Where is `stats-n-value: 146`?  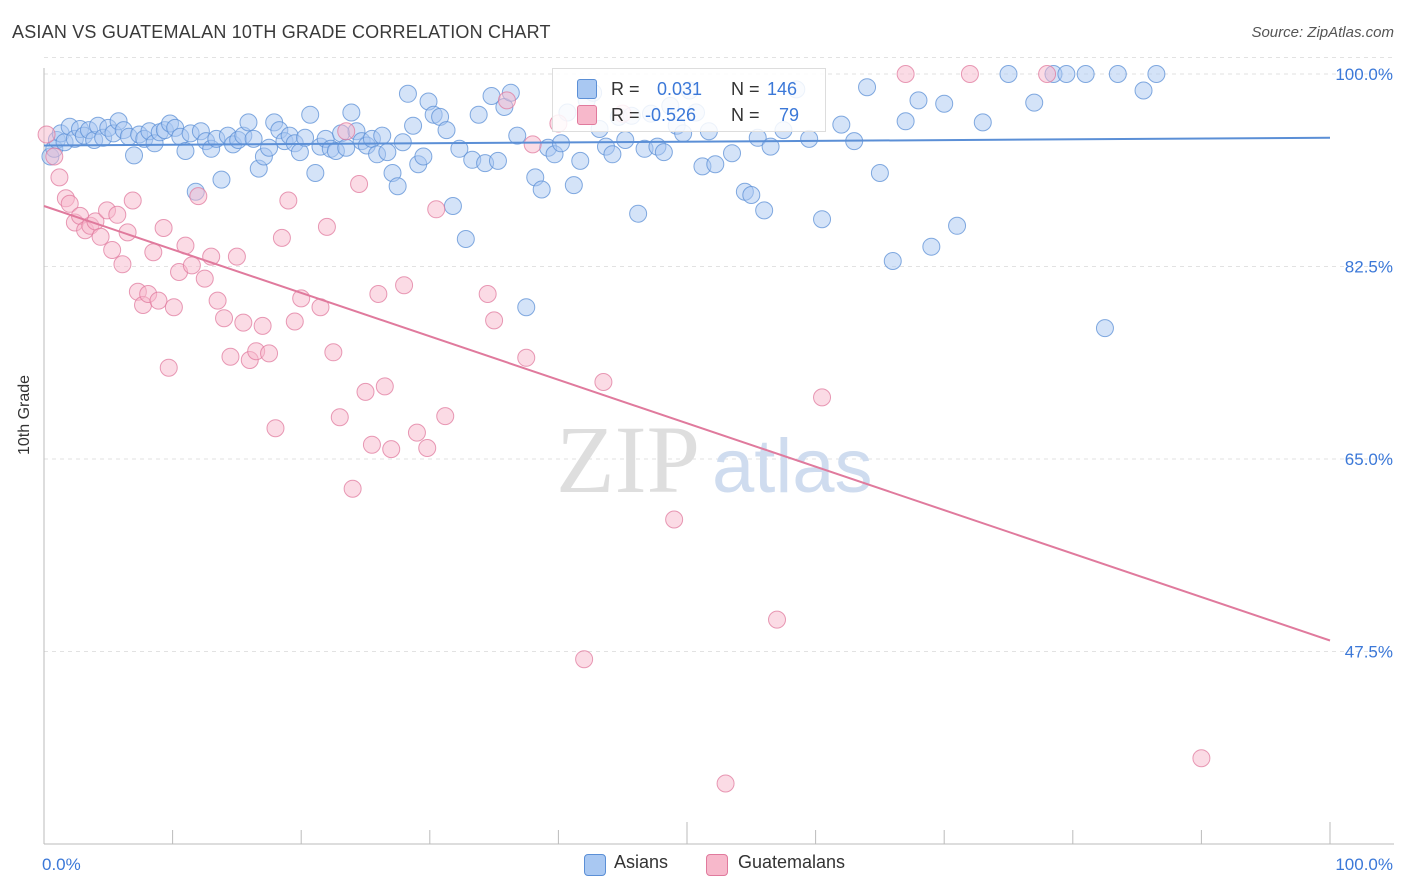 stats-n-value: 146 is located at coordinates (782, 89).